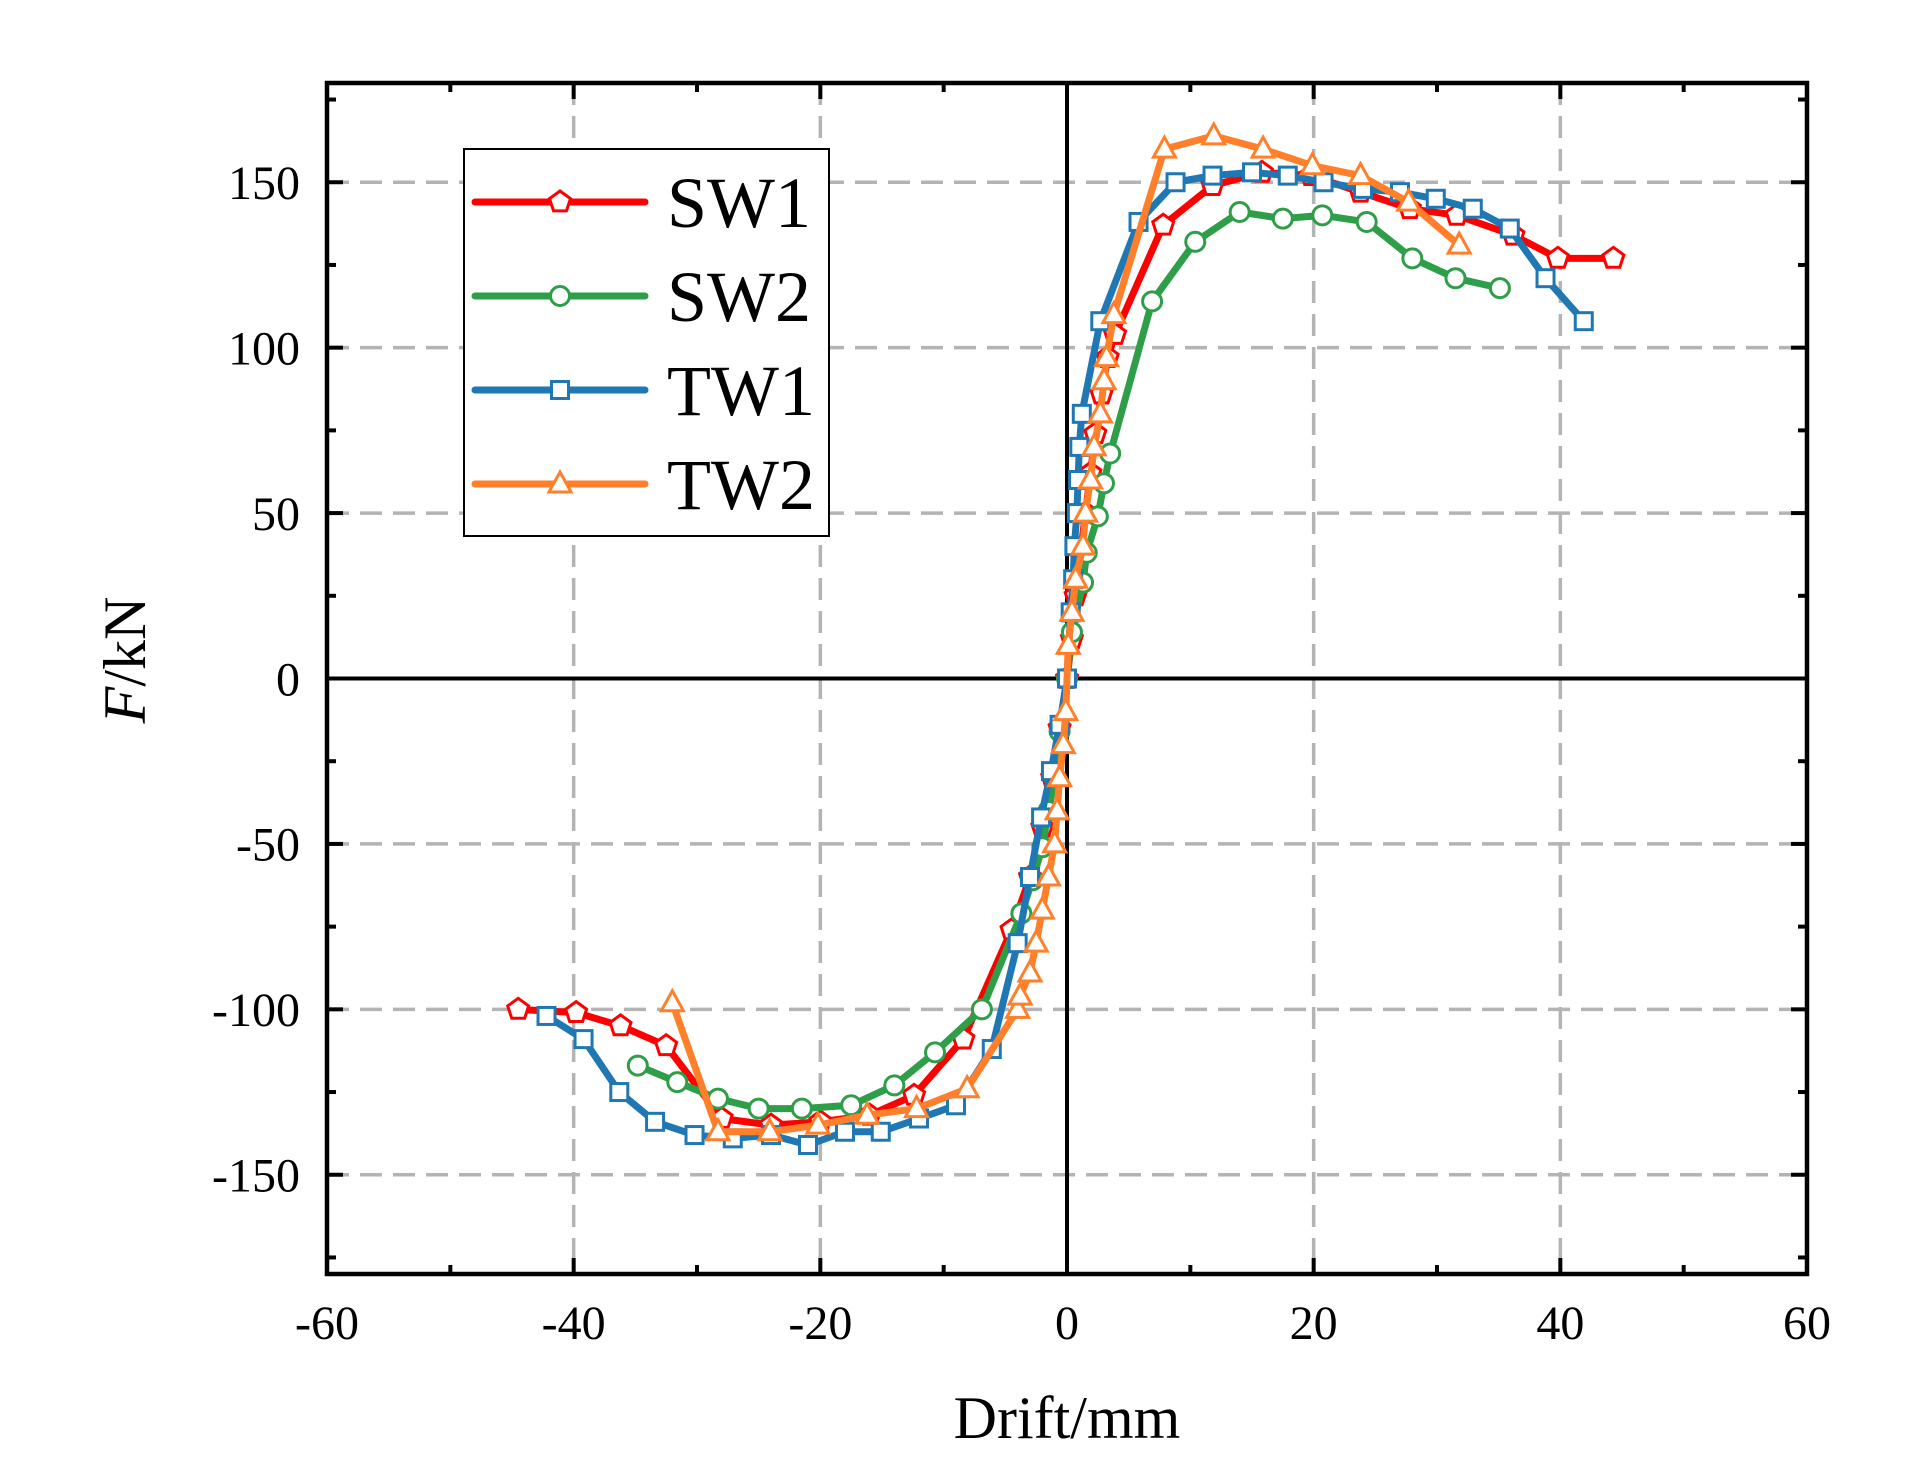  Describe the element at coordinates (256, 1176) in the screenshot. I see `y-tick-label: -150` at that location.